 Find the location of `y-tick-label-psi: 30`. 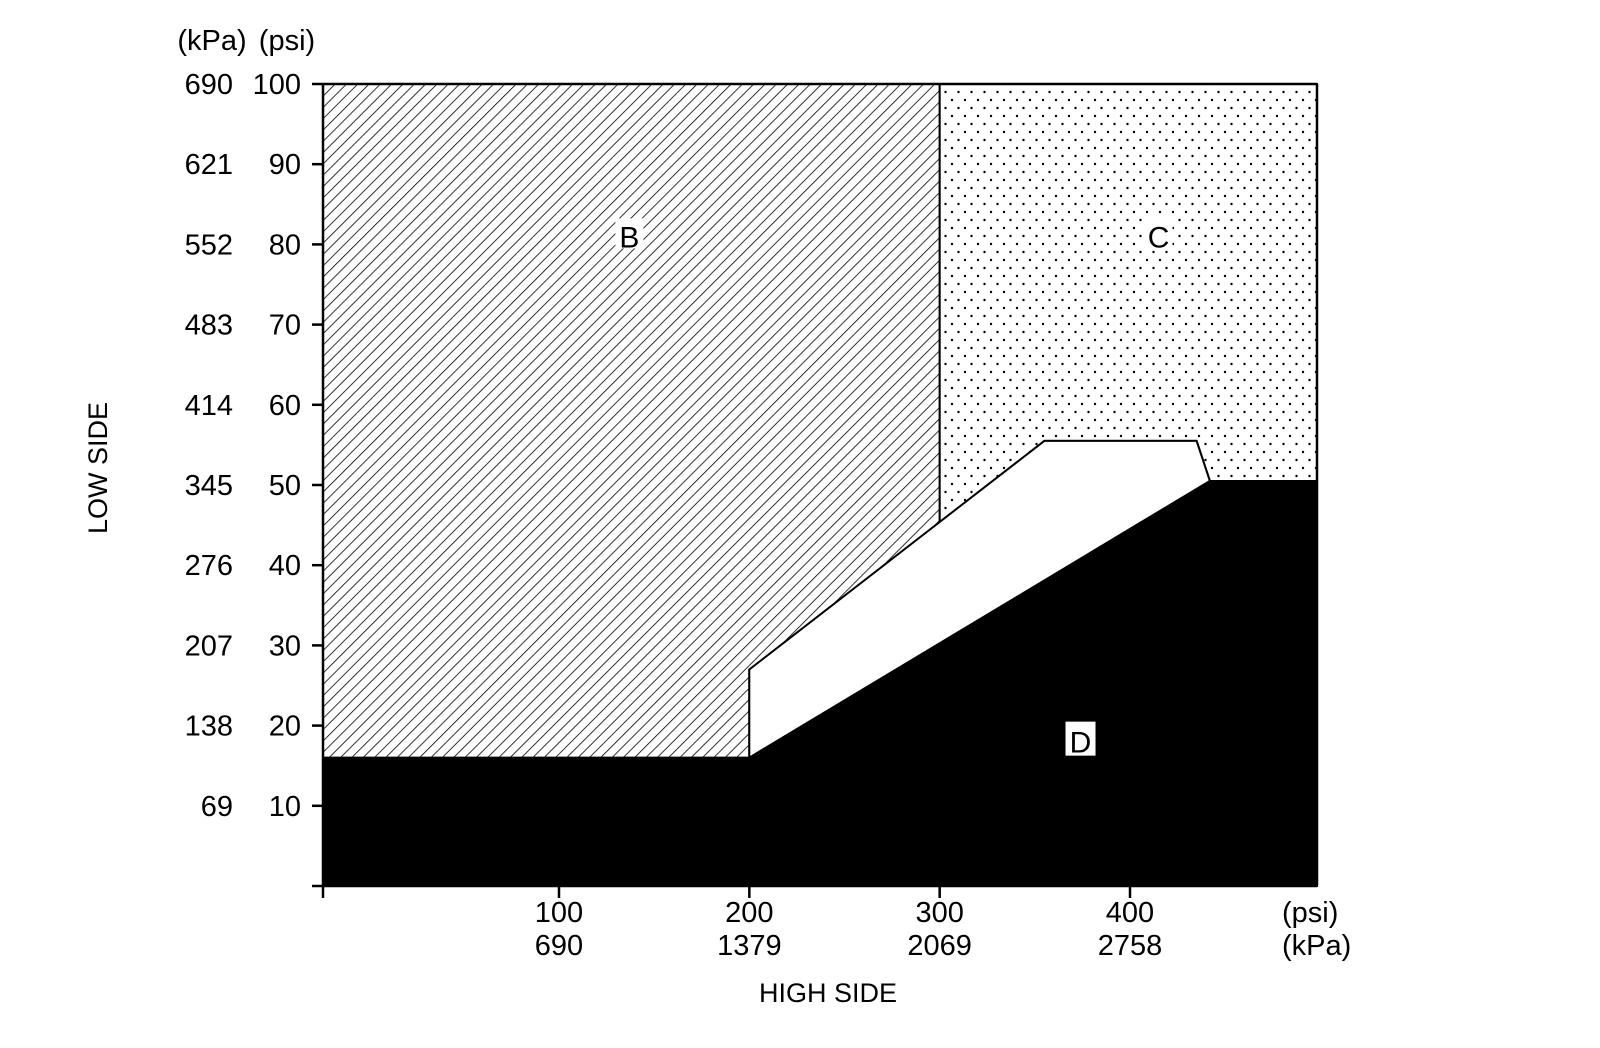

y-tick-label-psi: 30 is located at coordinates (285, 646).